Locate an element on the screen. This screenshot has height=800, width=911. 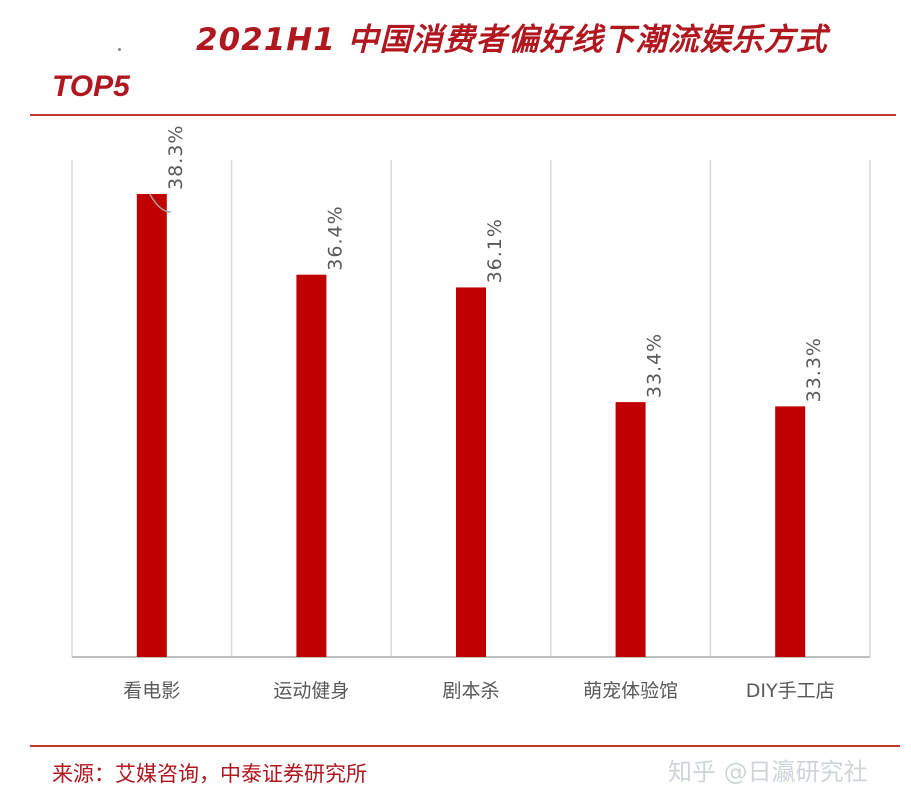
category-label: 萌宠体验馆 is located at coordinates (630, 691).